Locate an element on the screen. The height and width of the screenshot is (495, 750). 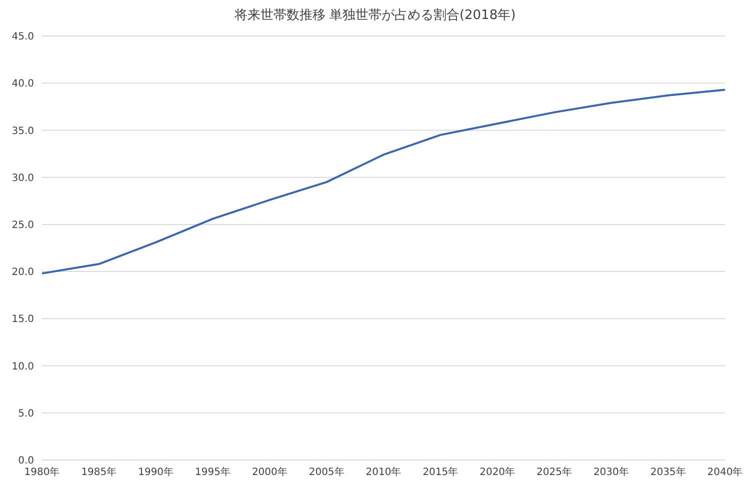
x-tick-label: 1995年 is located at coordinates (212, 472).